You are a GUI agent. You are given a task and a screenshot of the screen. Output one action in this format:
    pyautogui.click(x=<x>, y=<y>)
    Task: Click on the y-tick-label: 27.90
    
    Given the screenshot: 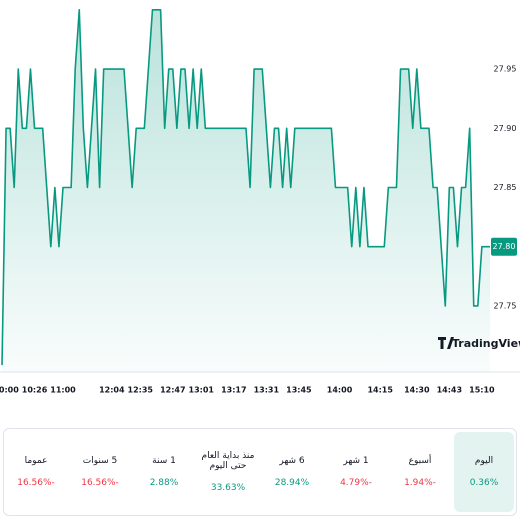 What is the action you would take?
    pyautogui.click(x=505, y=128)
    